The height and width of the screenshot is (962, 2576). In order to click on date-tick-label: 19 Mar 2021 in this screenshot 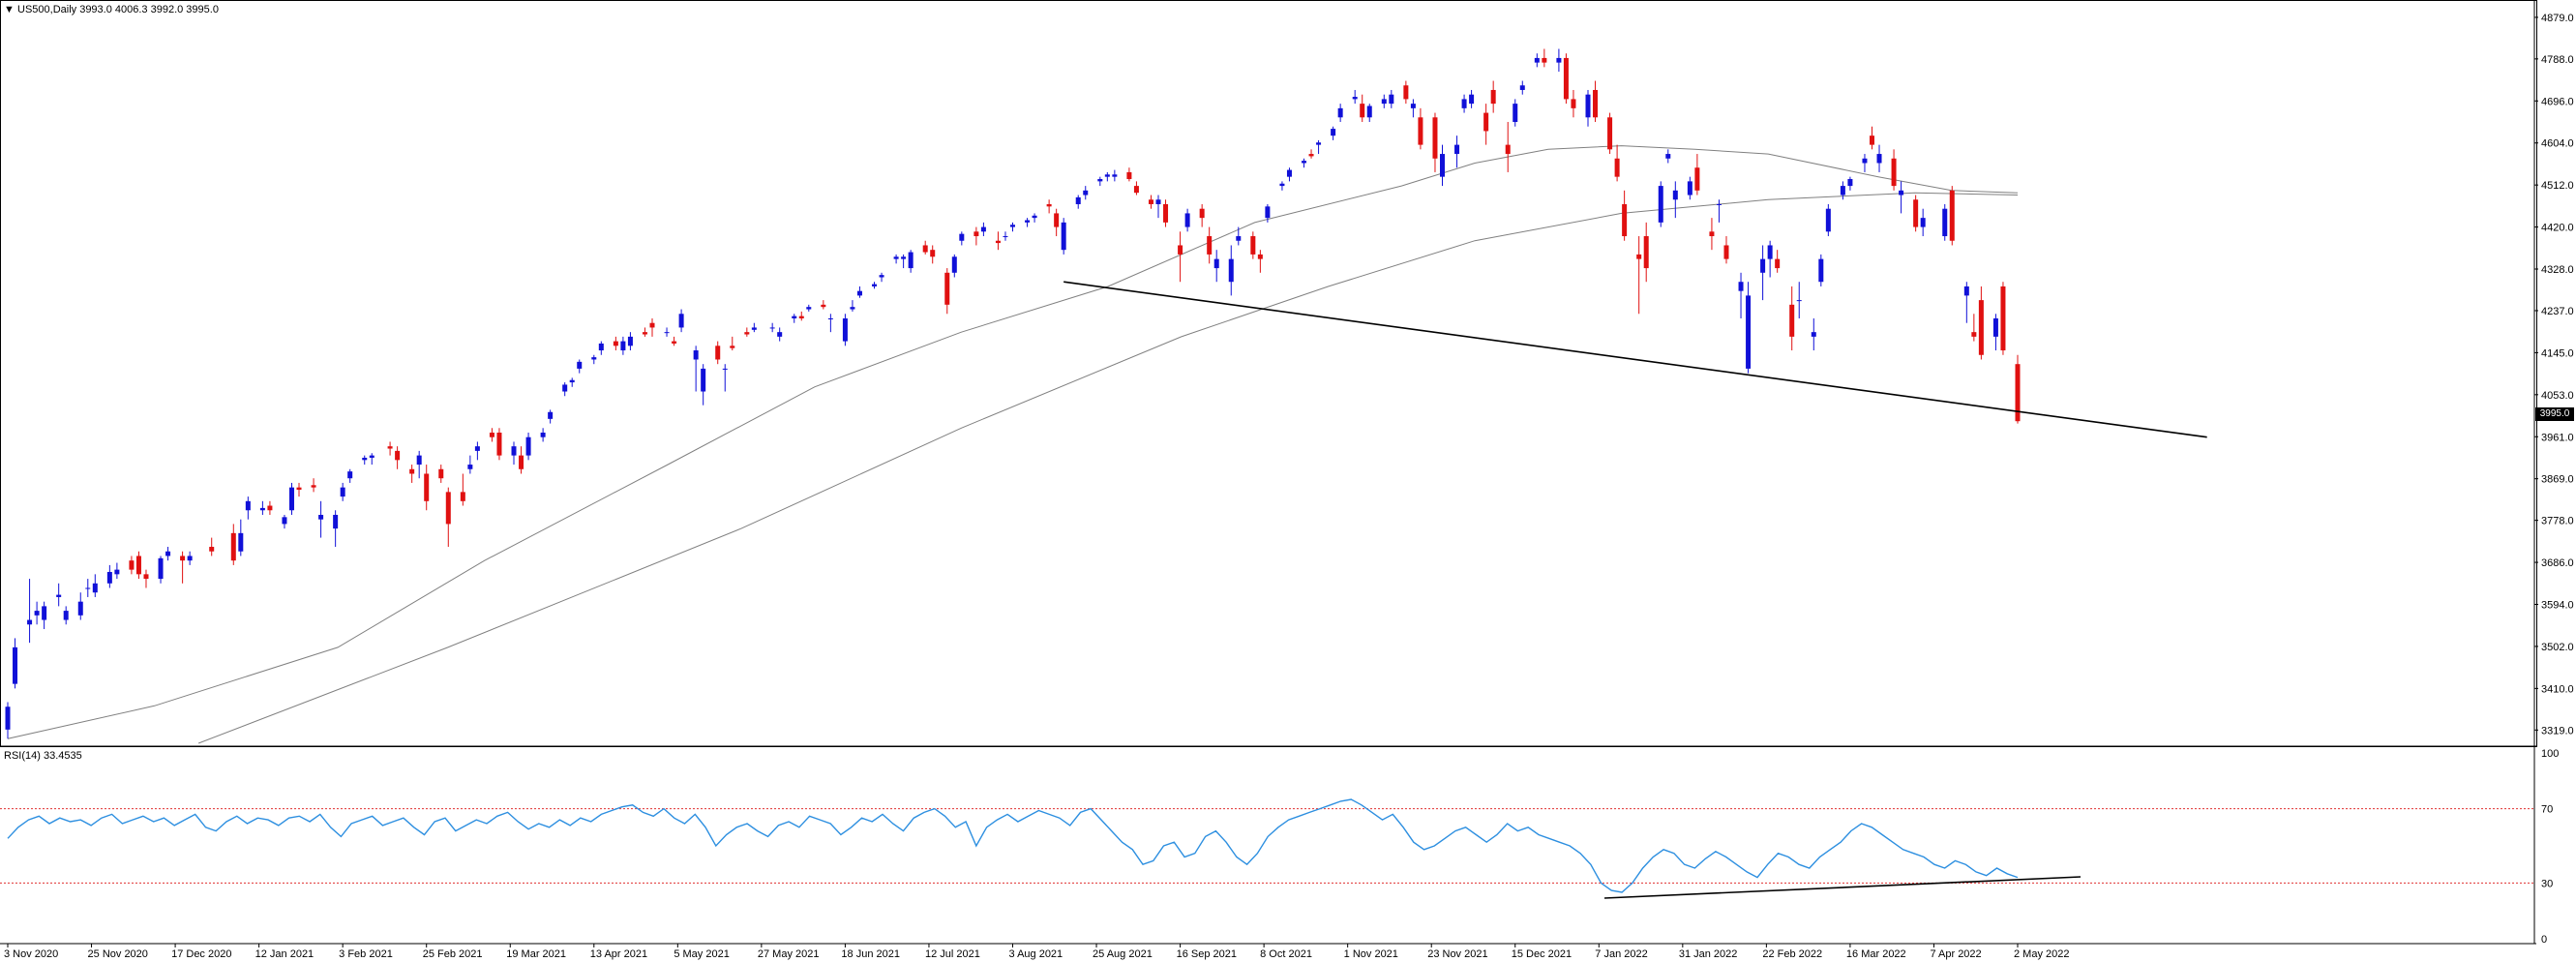, I will do `click(536, 954)`.